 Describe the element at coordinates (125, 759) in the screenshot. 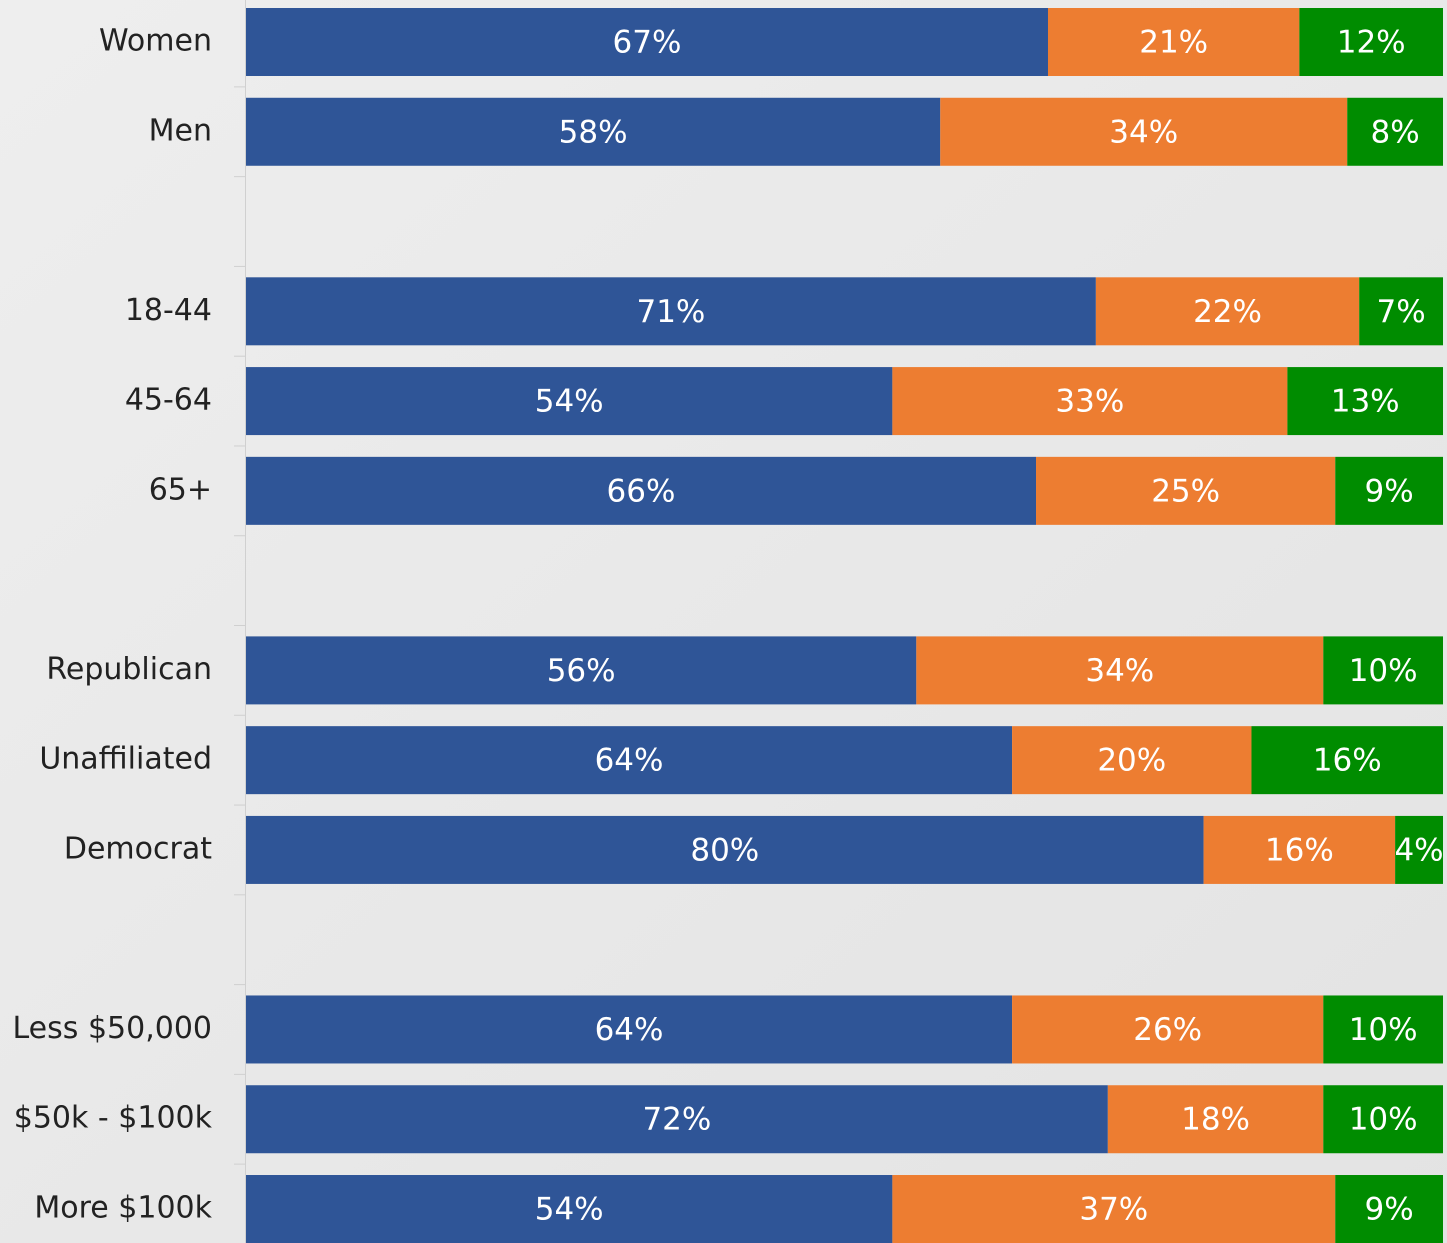

I see `y-tick-label: Unaffiliated` at that location.